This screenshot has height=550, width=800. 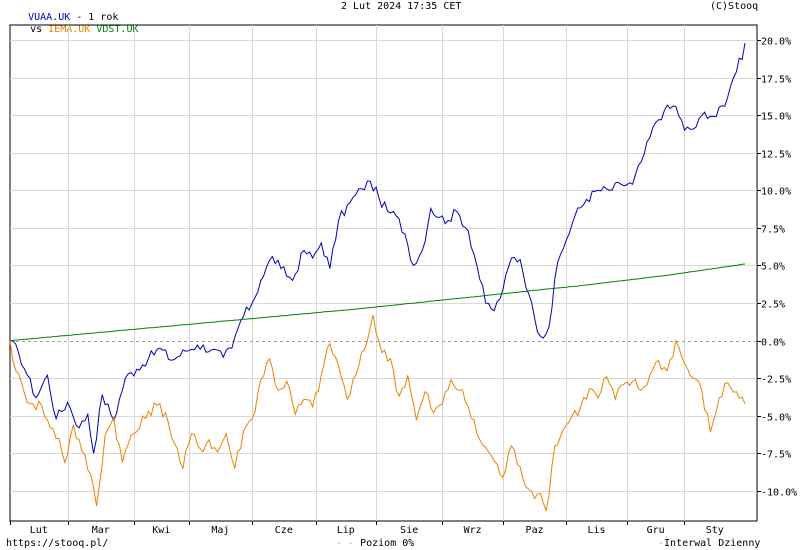 What do you see at coordinates (49, 17) in the screenshot?
I see `main-symbol-link: VUAA.UK` at bounding box center [49, 17].